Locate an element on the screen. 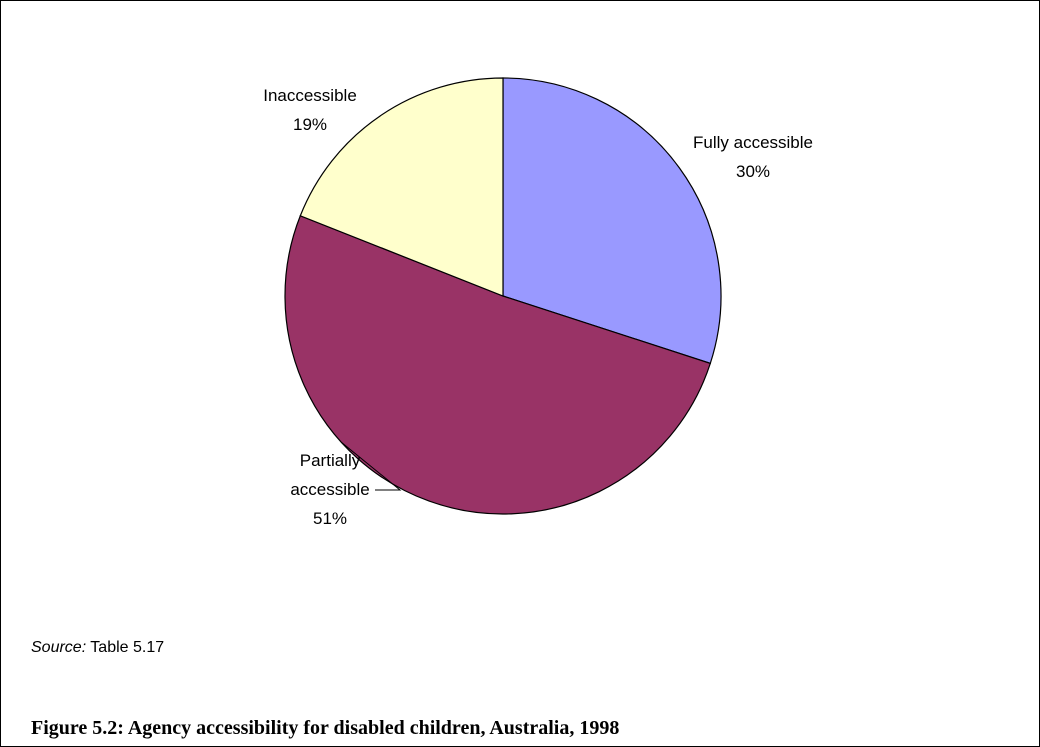 This screenshot has width=1040, height=747. slice-label-line: Inaccessible is located at coordinates (310, 95).